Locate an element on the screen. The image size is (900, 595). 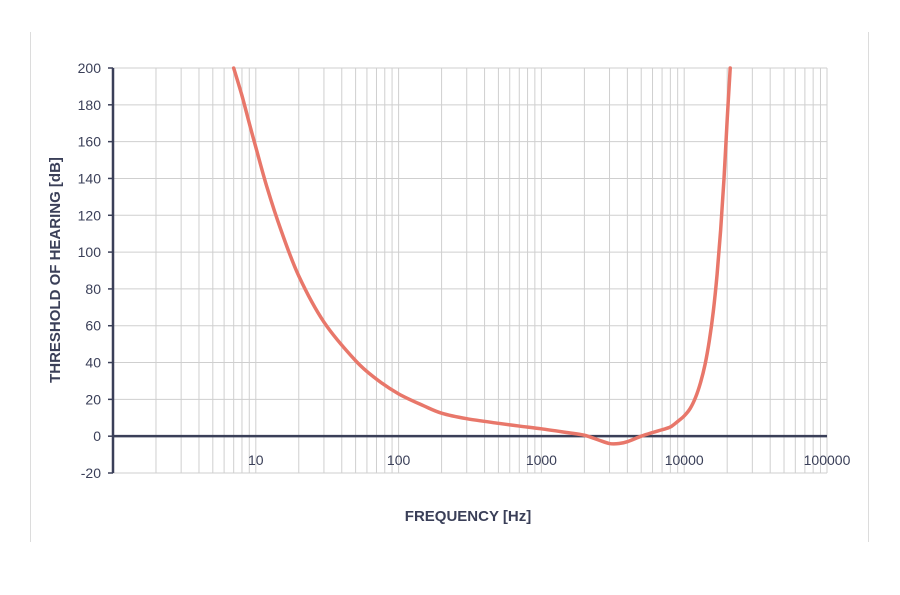
y-tick-label: 80 is located at coordinates (93, 289).